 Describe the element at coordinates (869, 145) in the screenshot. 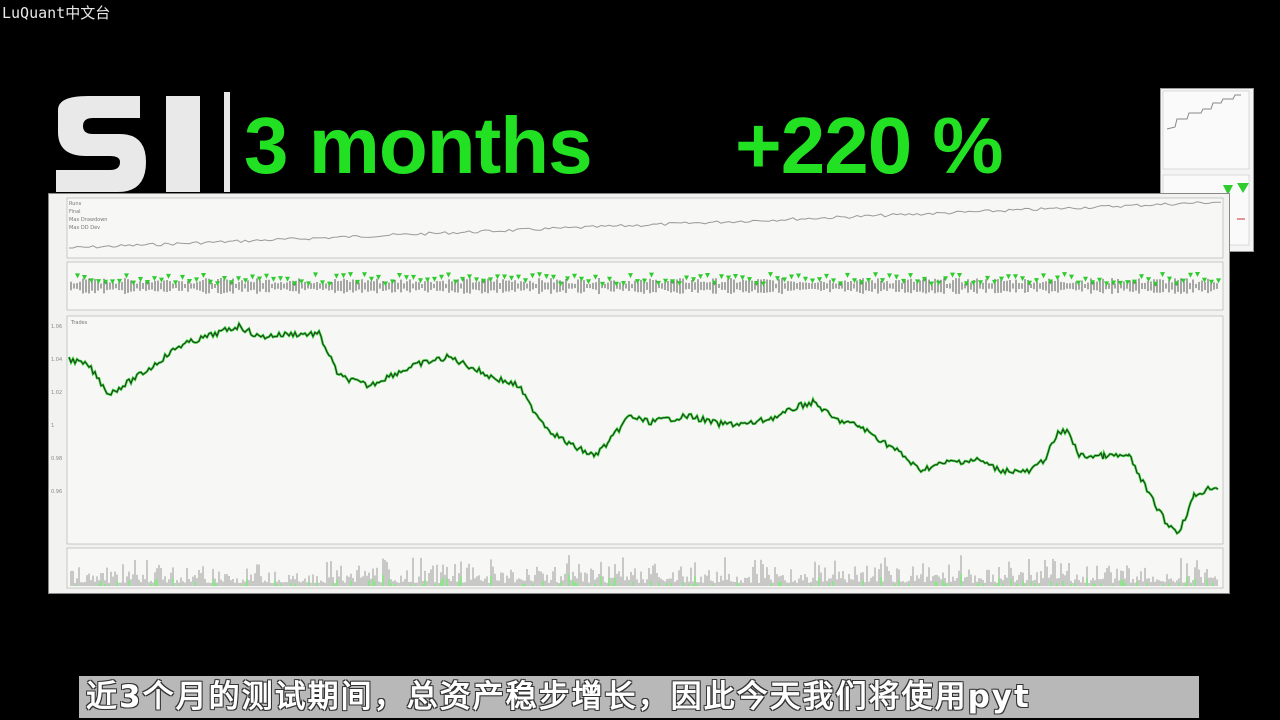

I see `gain-label: +220 %` at that location.